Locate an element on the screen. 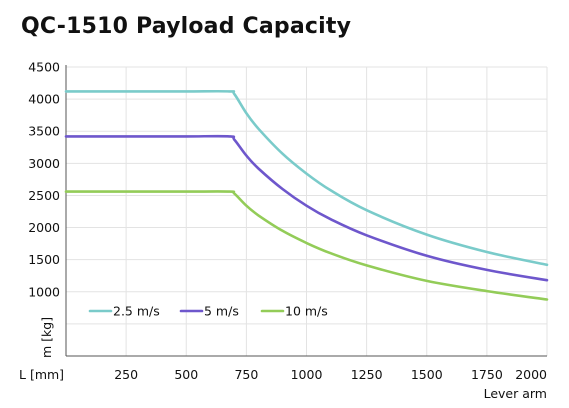 Image resolution: width=569 pixels, height=408 pixels. x-tick-label: 1750 is located at coordinates (487, 374).